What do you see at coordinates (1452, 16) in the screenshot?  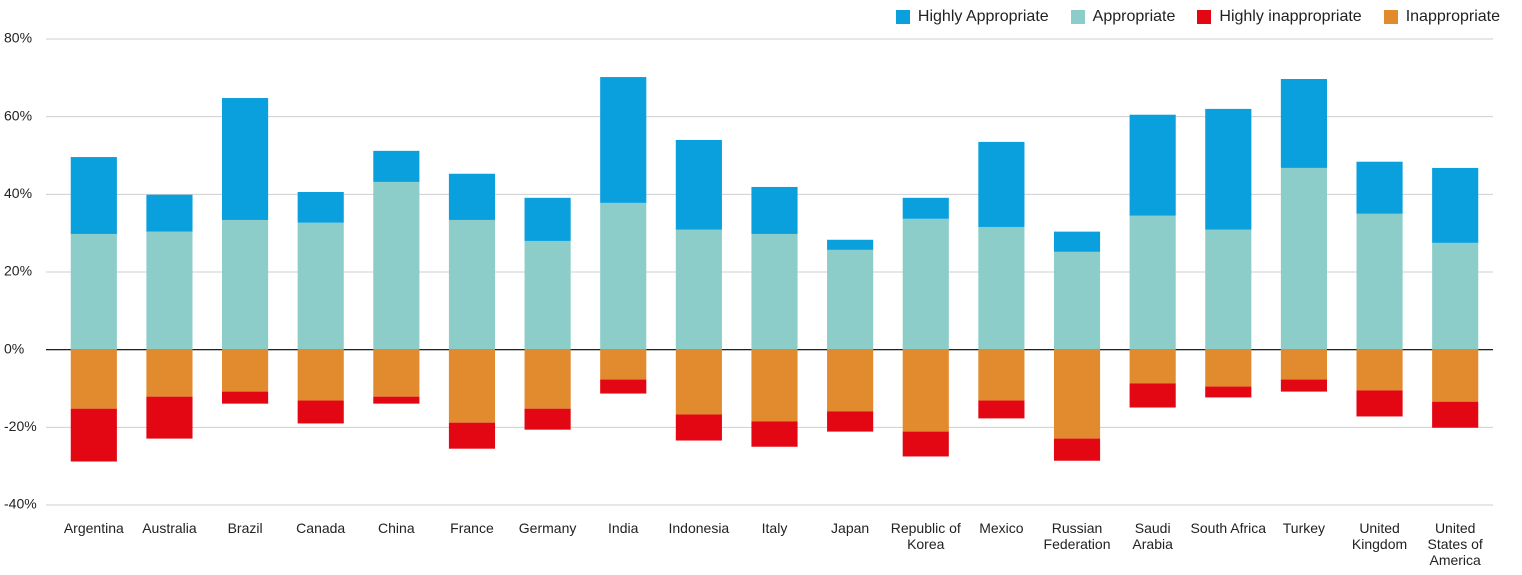 I see `legend-label: Inappropriate` at bounding box center [1452, 16].